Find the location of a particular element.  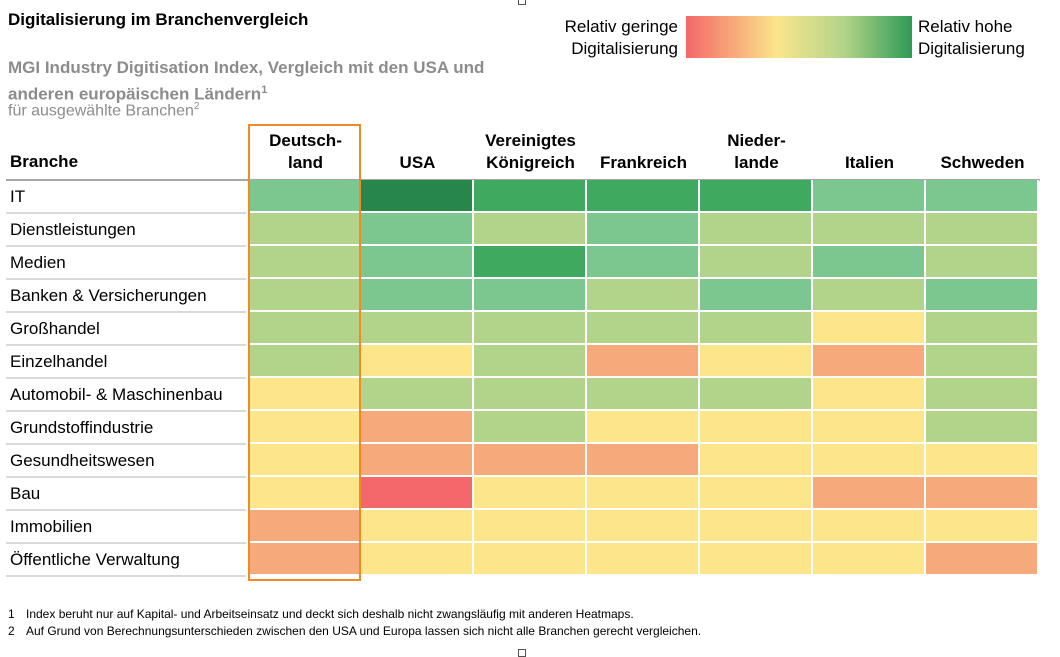

note-text: für ausgewählte Branchen is located at coordinates (101, 111).